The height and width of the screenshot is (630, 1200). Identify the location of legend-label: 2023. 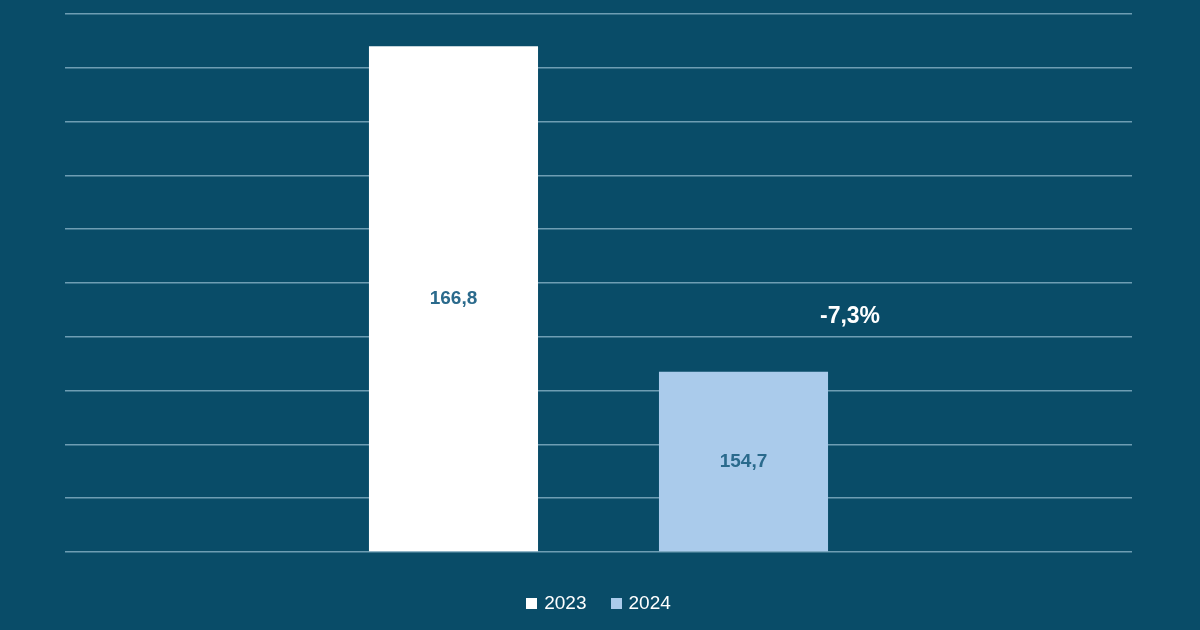
(565, 603).